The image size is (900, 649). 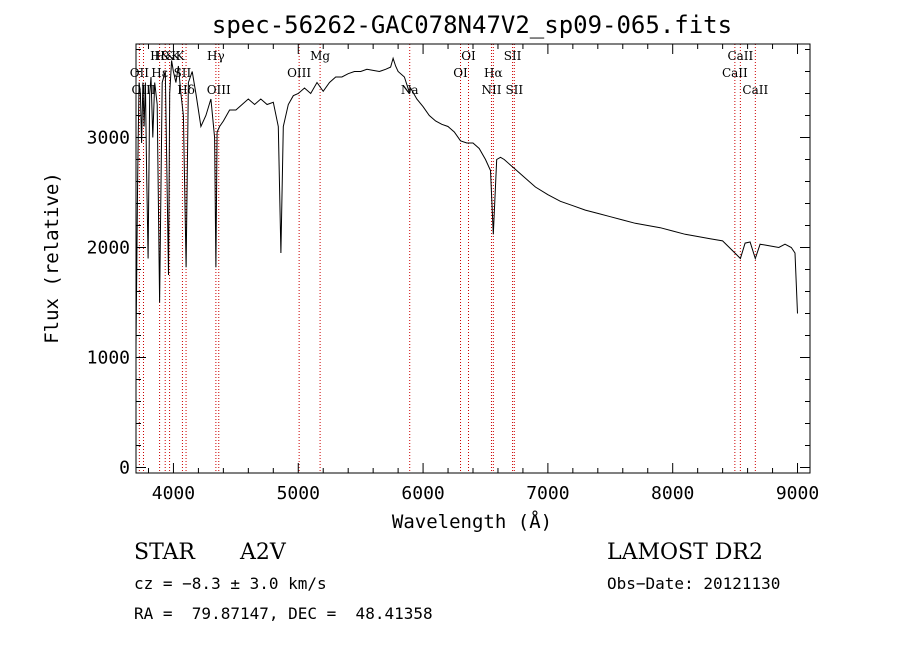 I want to click on y-axis-label: Flux (relative), so click(x=52, y=258).